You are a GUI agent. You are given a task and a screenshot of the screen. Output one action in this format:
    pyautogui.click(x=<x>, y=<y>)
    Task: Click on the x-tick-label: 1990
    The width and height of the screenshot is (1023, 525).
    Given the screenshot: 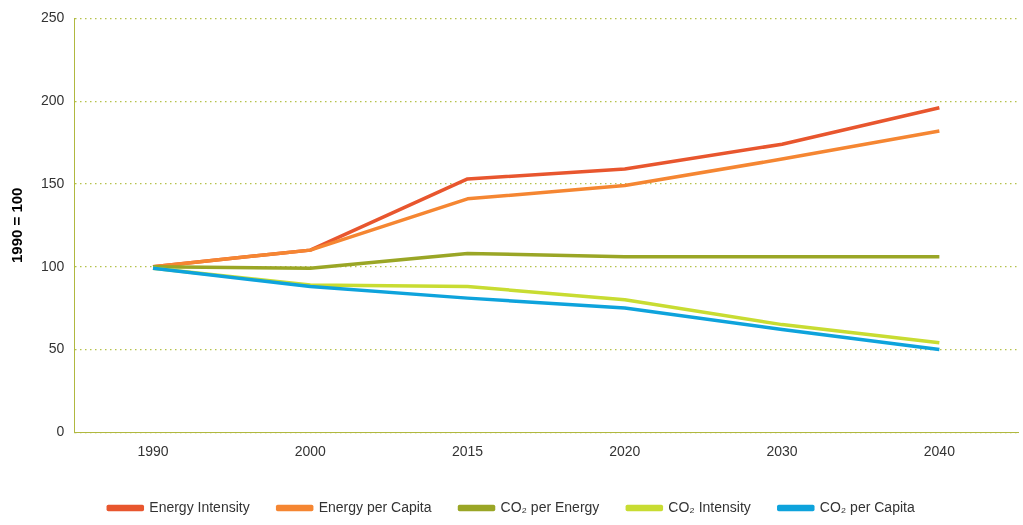 What is the action you would take?
    pyautogui.click(x=153, y=451)
    